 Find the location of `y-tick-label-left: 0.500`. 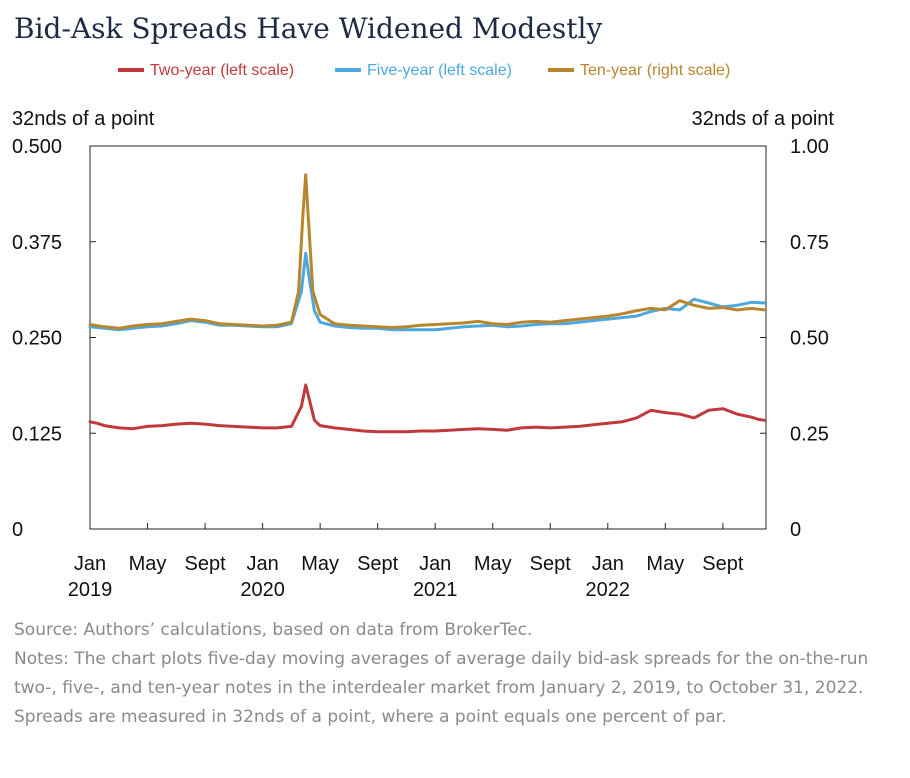

y-tick-label-left: 0.500 is located at coordinates (37, 147).